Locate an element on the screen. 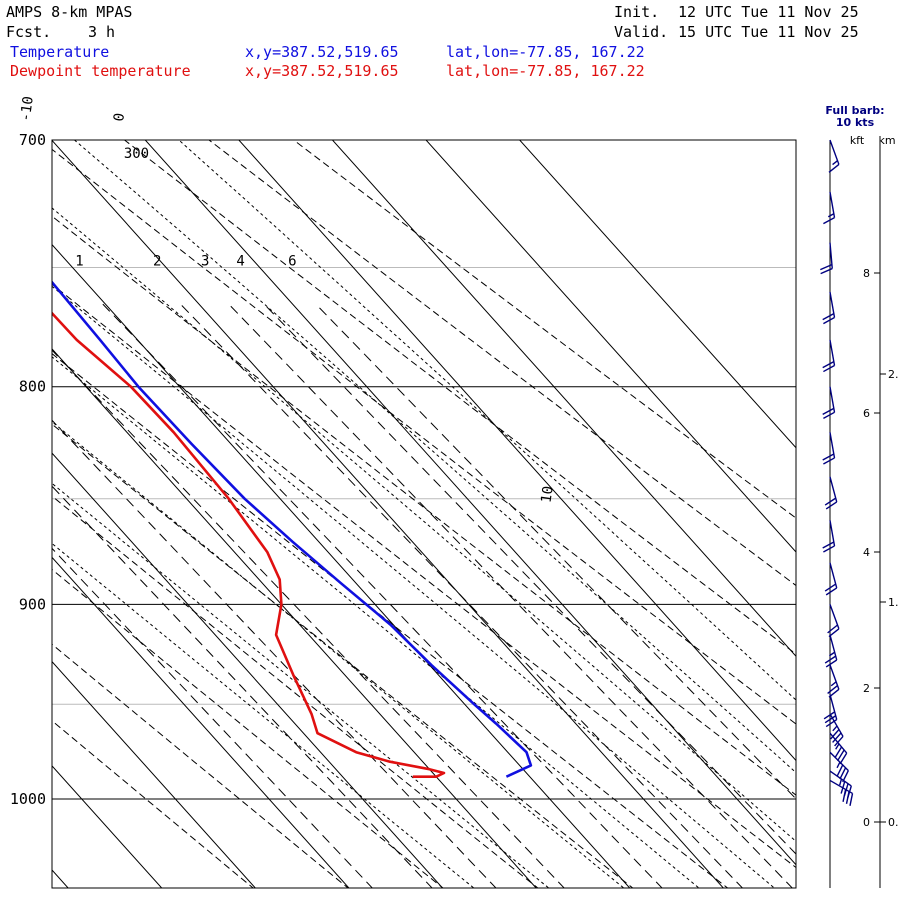  valid-value: 15 UTC Tue 11 Nov 25 is located at coordinates (768, 32).